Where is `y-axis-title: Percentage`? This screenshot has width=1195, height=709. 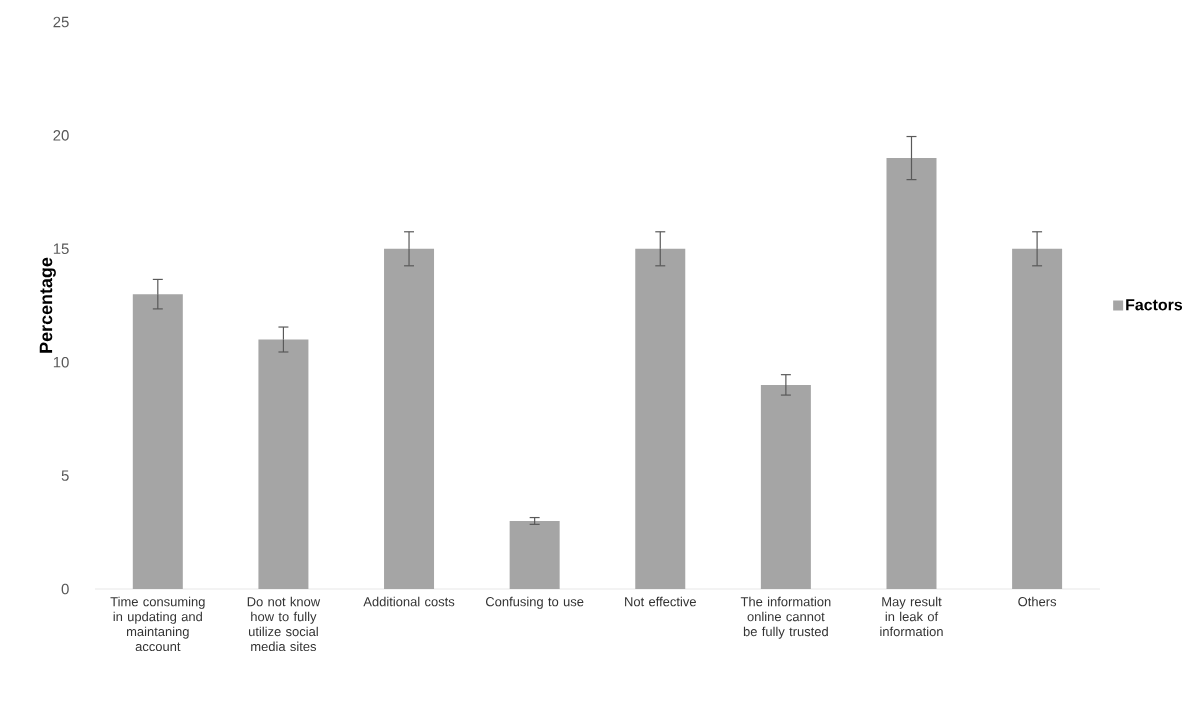 y-axis-title: Percentage is located at coordinates (47, 305).